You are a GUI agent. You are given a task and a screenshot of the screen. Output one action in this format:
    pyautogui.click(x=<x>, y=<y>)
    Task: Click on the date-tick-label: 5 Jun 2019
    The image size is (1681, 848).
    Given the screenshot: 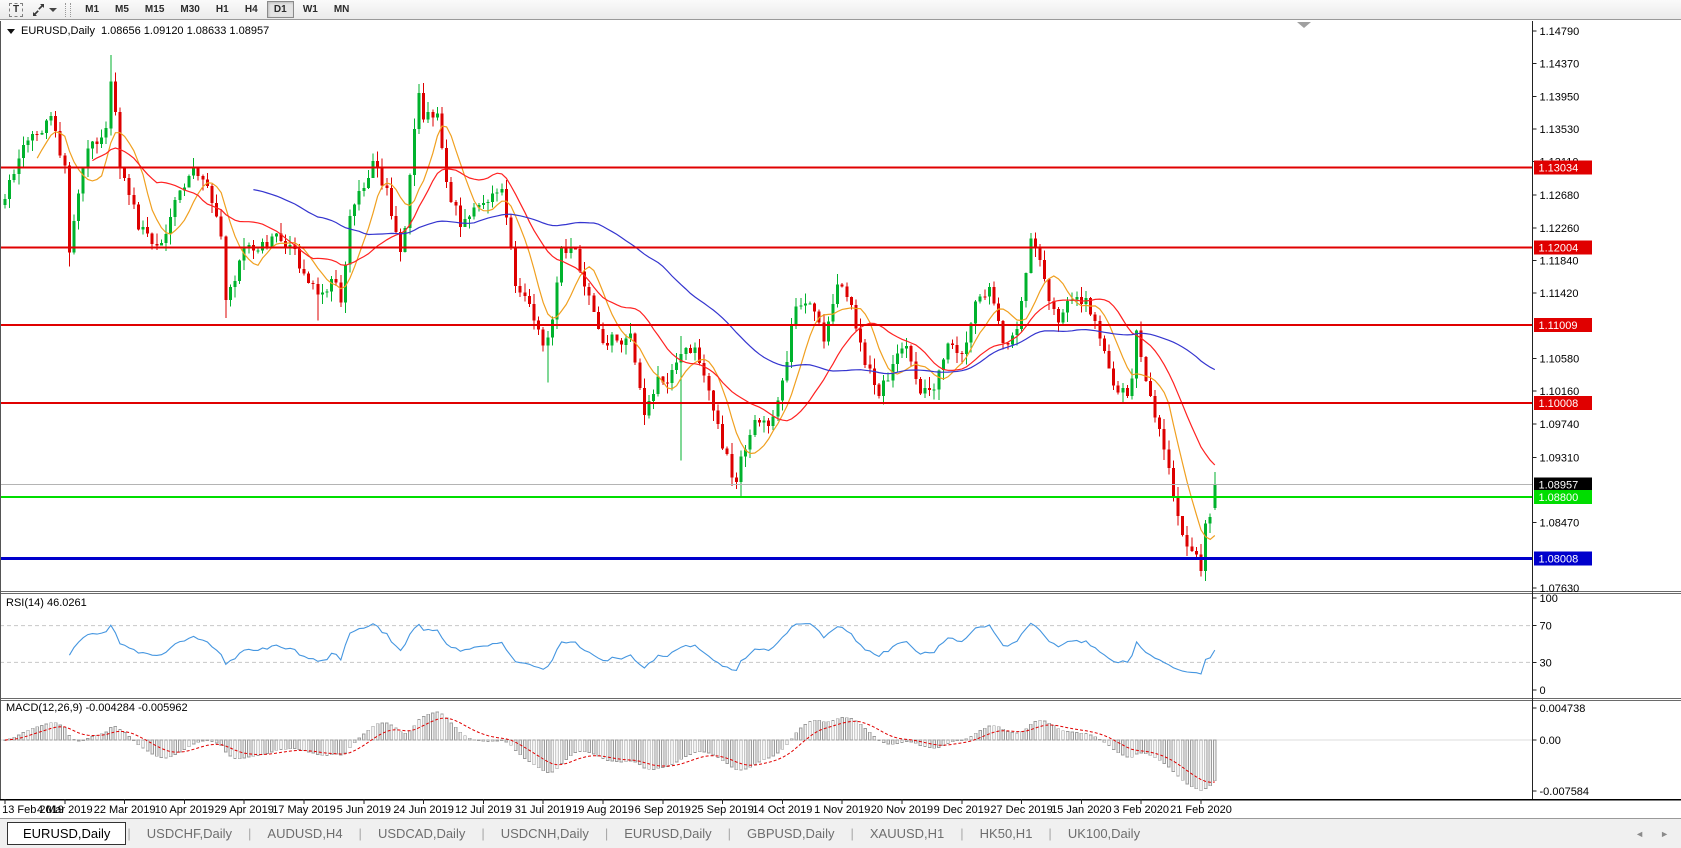 What is the action you would take?
    pyautogui.click(x=364, y=810)
    